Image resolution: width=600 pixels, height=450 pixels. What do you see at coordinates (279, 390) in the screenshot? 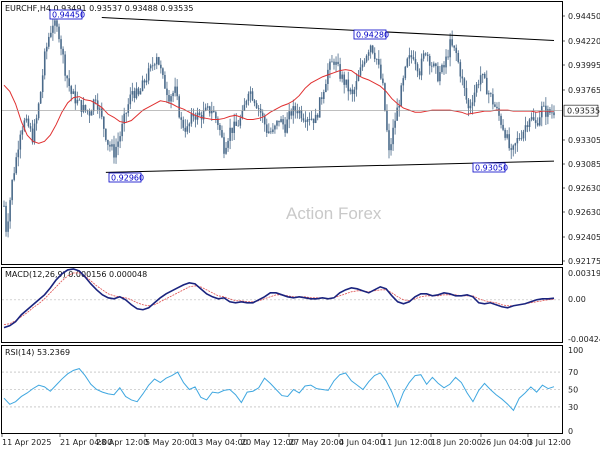
I see `rsi-line` at bounding box center [279, 390].